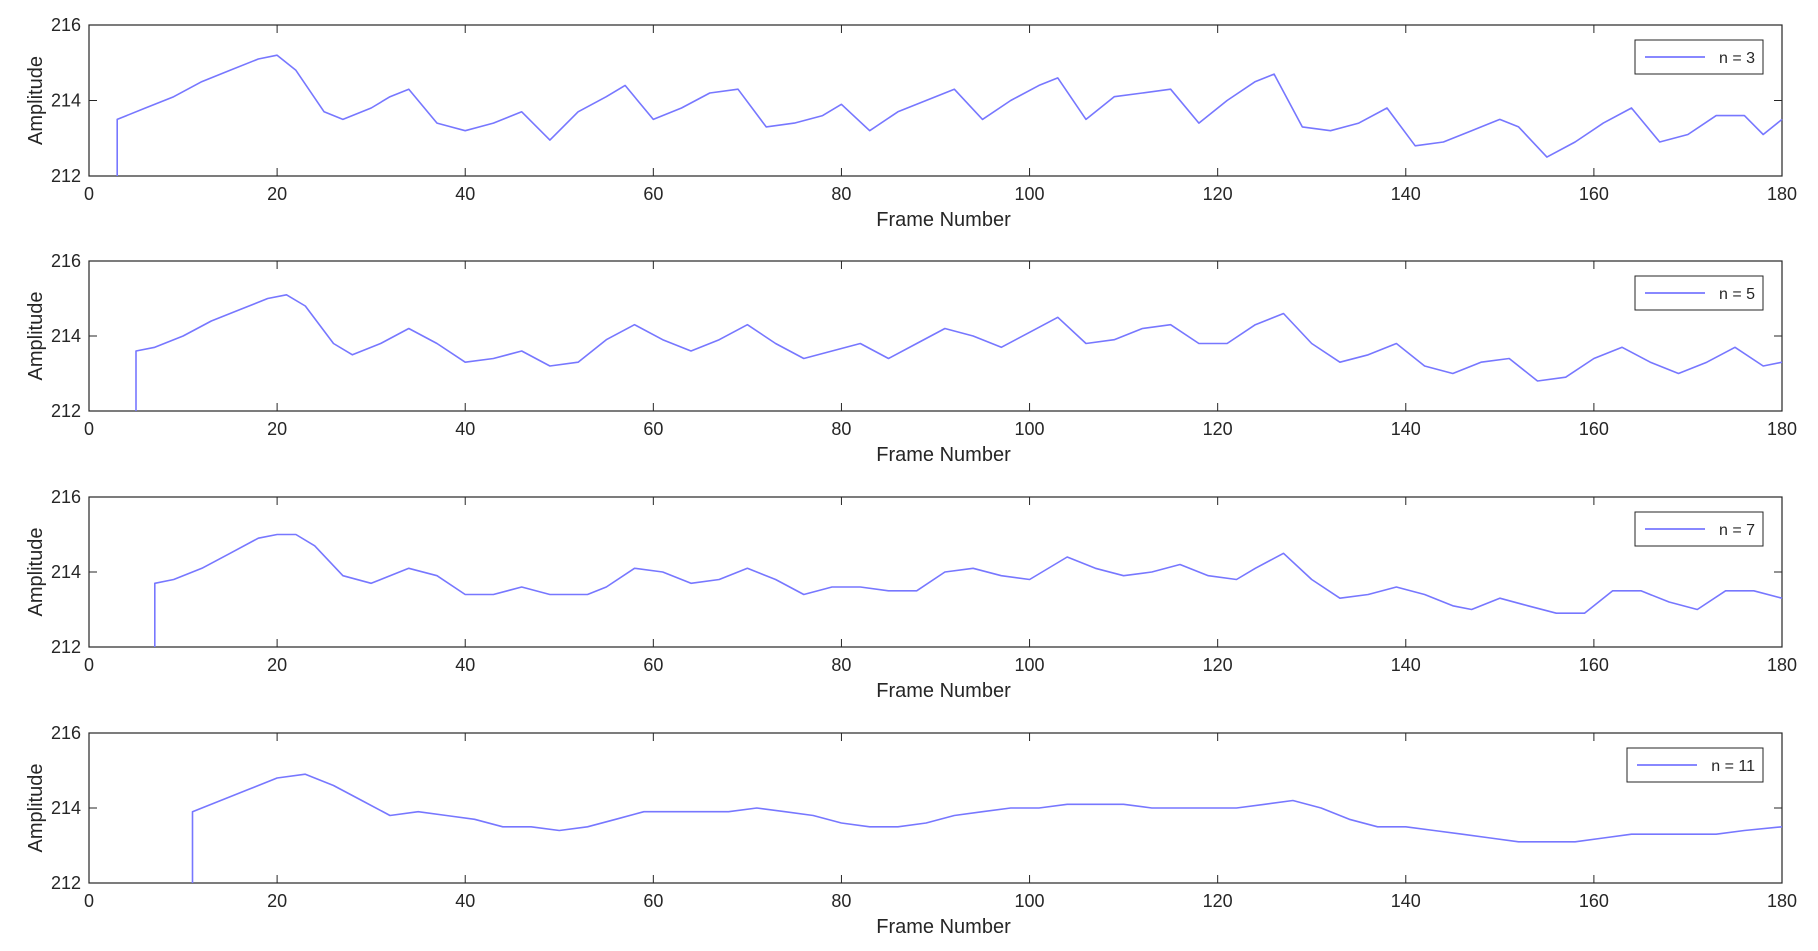  Describe the element at coordinates (66, 572) in the screenshot. I see `panel-3-ytick-label: 214` at that location.